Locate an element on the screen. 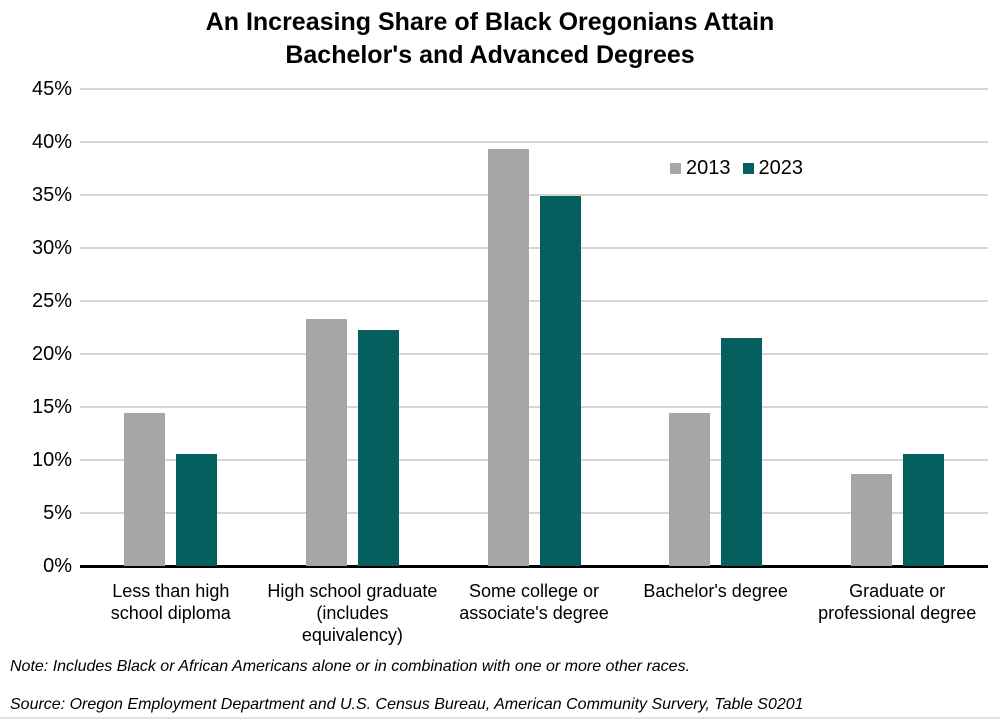 This screenshot has height=724, width=1000. y-axis-tick-label: 10% is located at coordinates (51, 460).